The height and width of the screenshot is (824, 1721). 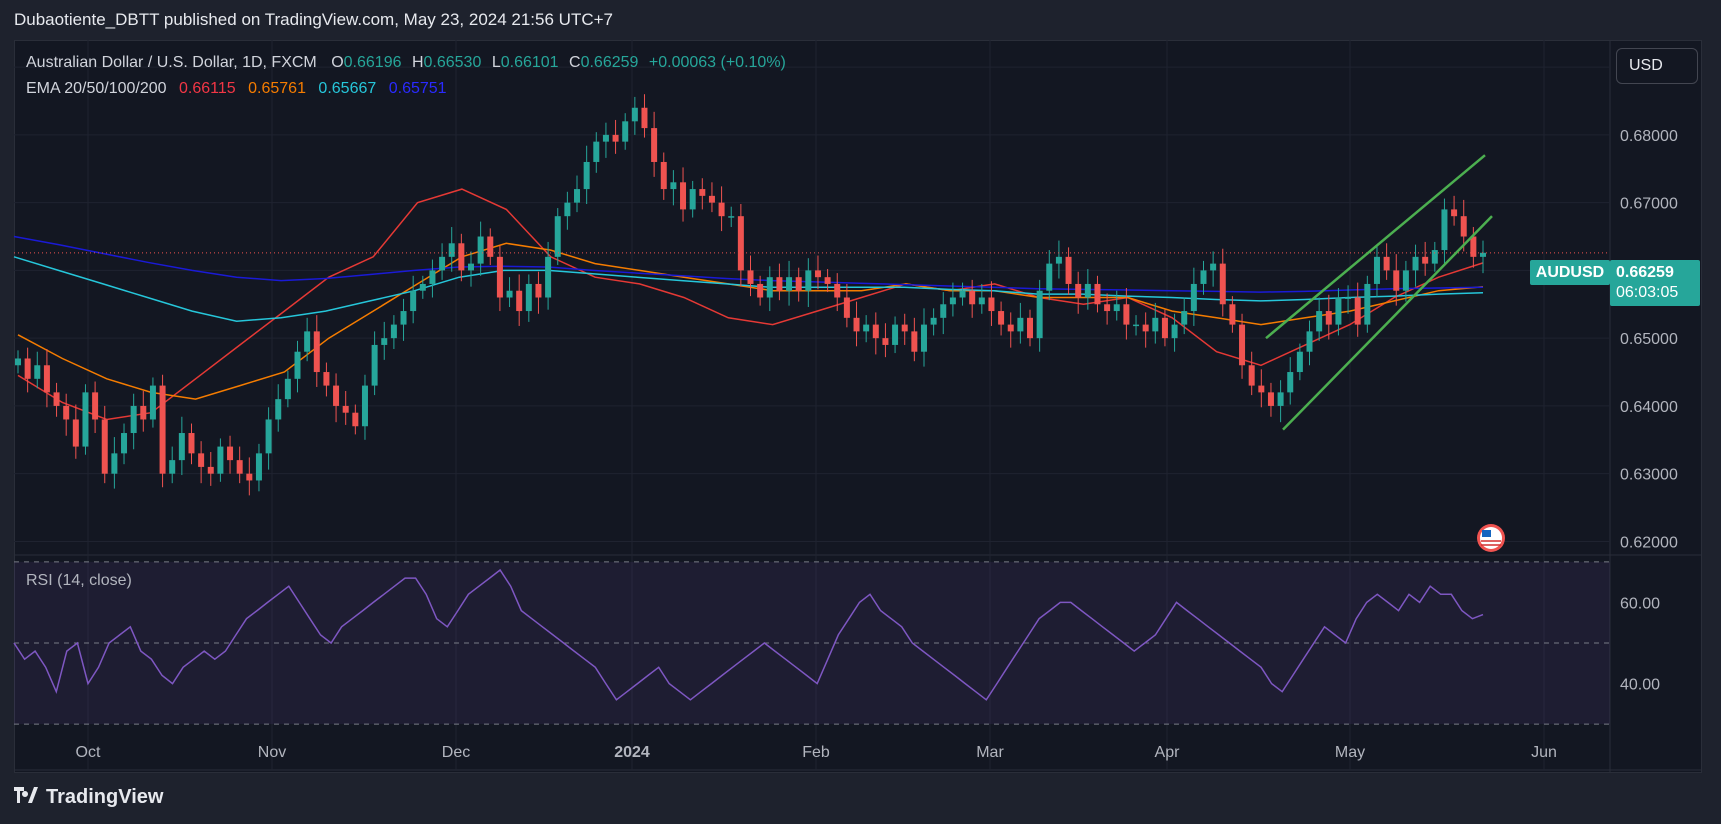 What do you see at coordinates (1387, 323) in the screenshot?
I see `channel-lower-line` at bounding box center [1387, 323].